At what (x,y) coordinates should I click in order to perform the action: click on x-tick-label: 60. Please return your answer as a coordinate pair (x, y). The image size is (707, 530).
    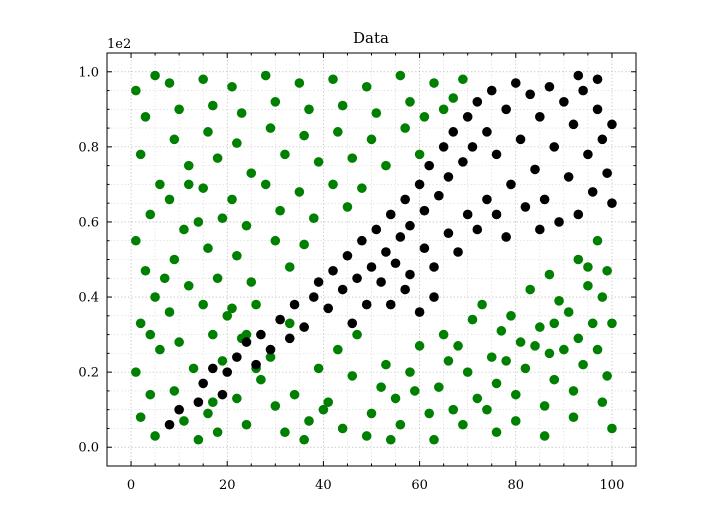
    Looking at the image, I should click on (419, 485).